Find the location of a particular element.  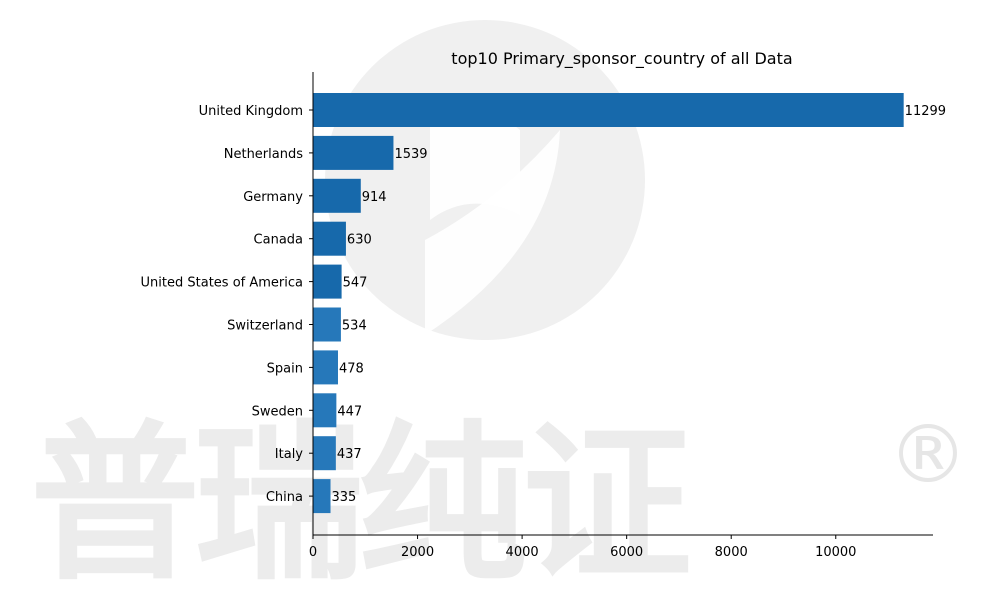

value-label: 437 is located at coordinates (349, 454).